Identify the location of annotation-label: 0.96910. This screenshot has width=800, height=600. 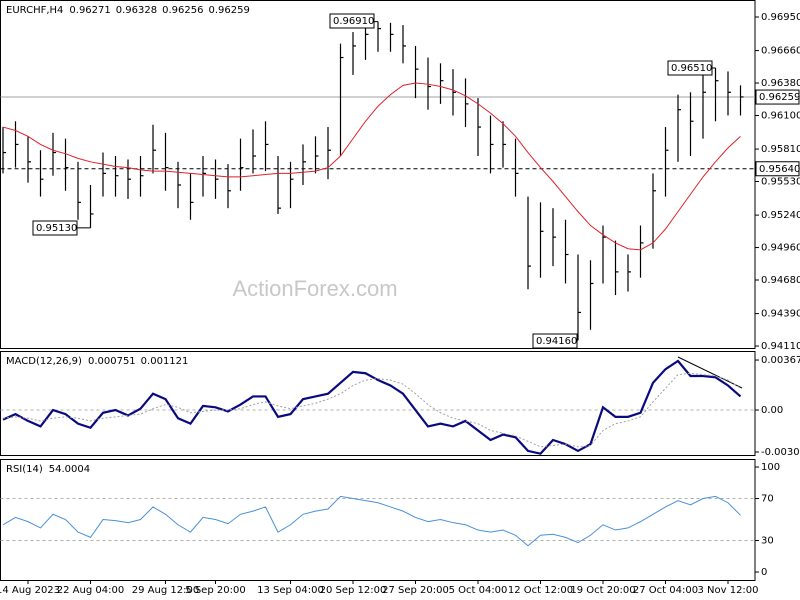
(353, 21).